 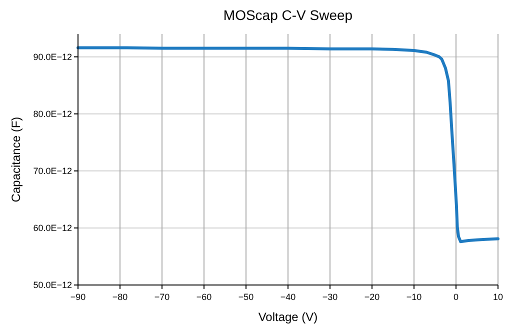 I want to click on x-tick-label: −50, so click(x=246, y=297).